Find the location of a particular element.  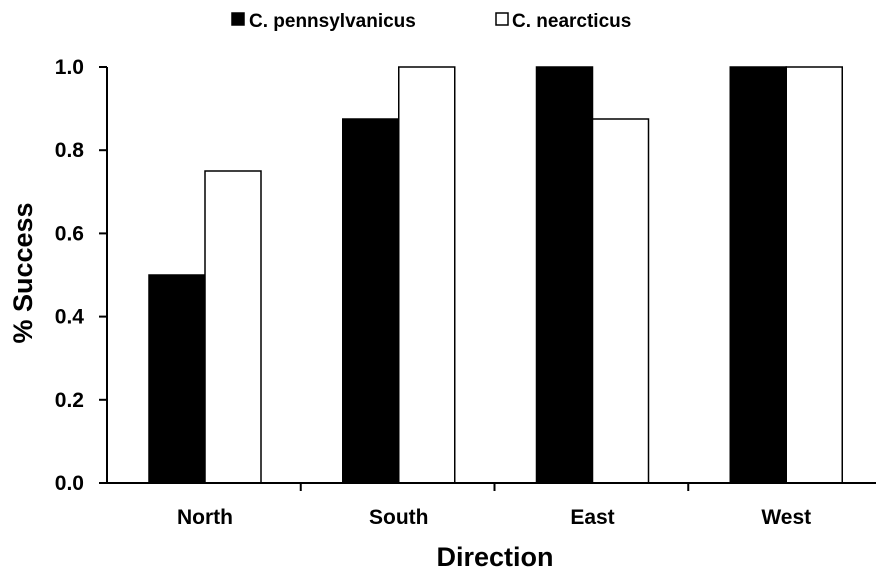

bar-north-c-nearcticus is located at coordinates (233, 327).